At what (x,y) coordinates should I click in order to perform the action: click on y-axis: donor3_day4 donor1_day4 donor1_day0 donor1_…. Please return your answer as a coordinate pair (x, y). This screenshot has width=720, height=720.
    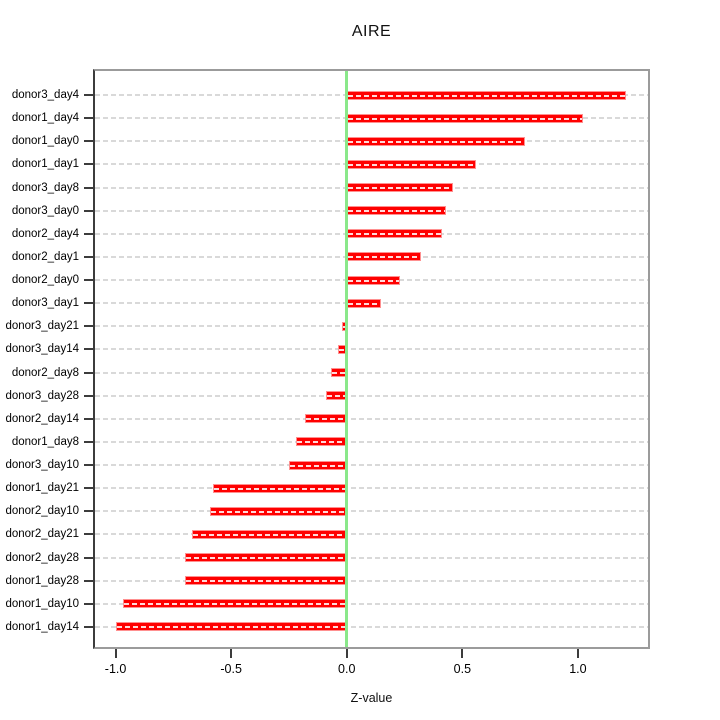
    Looking at the image, I should click on (47, 359).